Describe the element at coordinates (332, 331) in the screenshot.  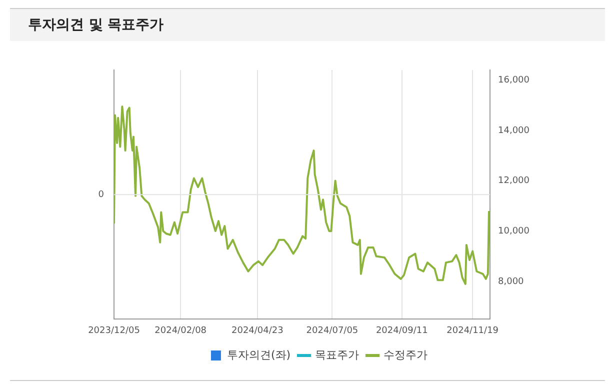
I see `x-tick-label: 2024/07/05` at that location.